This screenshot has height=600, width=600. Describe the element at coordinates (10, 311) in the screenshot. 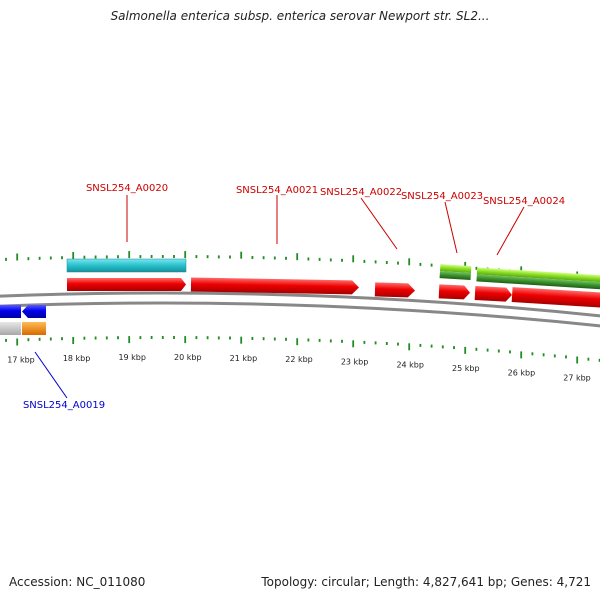

I see `reverse-gene-arrow-left` at that location.